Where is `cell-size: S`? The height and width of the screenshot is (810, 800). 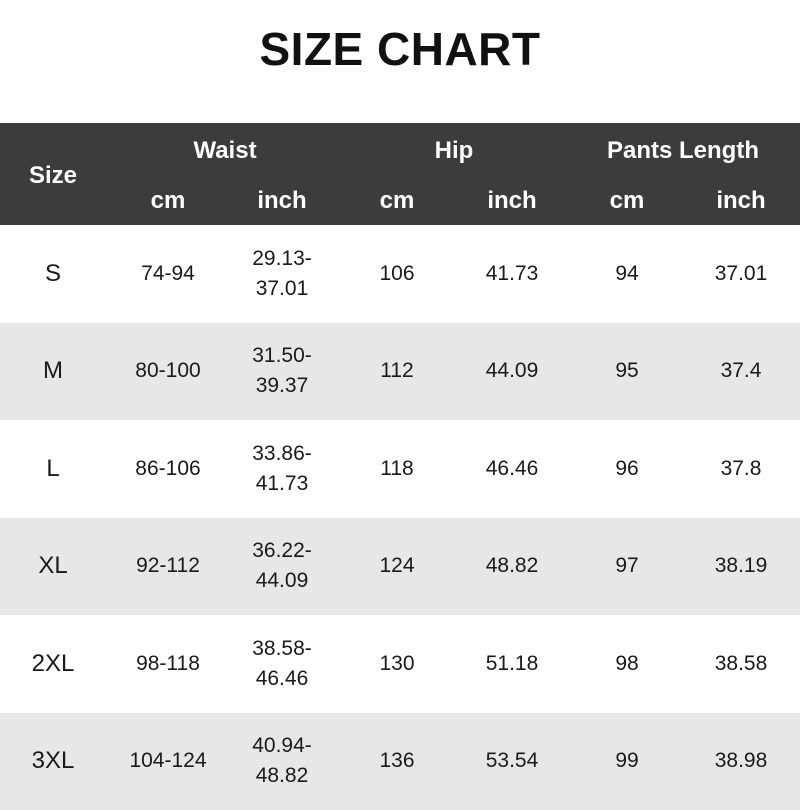
cell-size: S is located at coordinates (54, 274).